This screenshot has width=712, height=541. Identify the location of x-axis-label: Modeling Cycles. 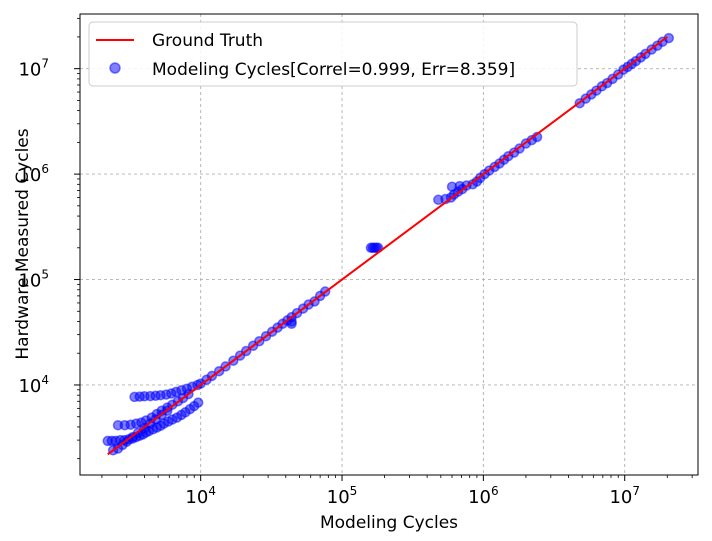
(389, 523).